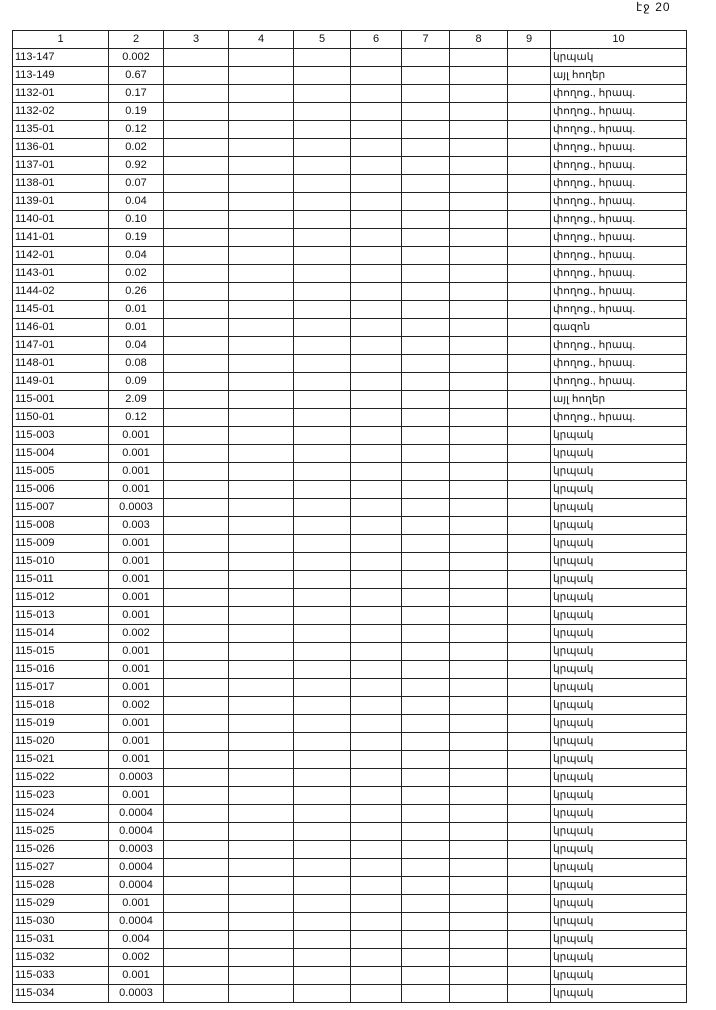 Image resolution: width=716 pixels, height=1010 pixels. Describe the element at coordinates (136, 957) in the screenshot. I see `area-value: 0.002` at that location.